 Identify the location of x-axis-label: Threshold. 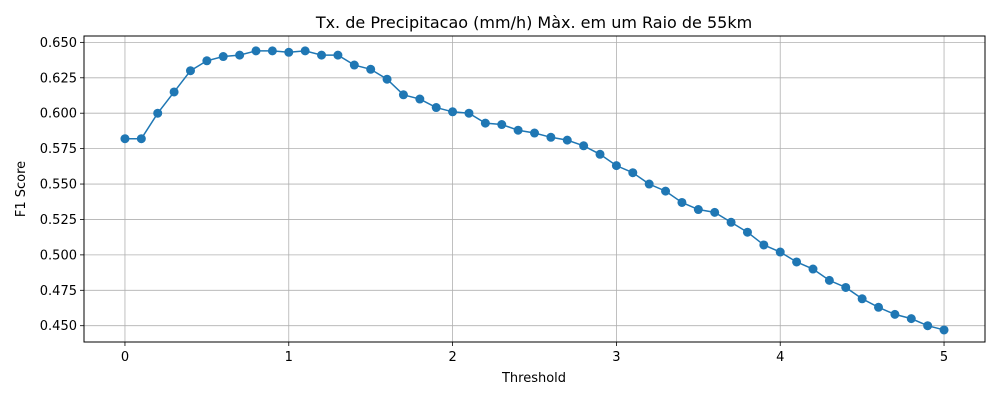
(533, 378).